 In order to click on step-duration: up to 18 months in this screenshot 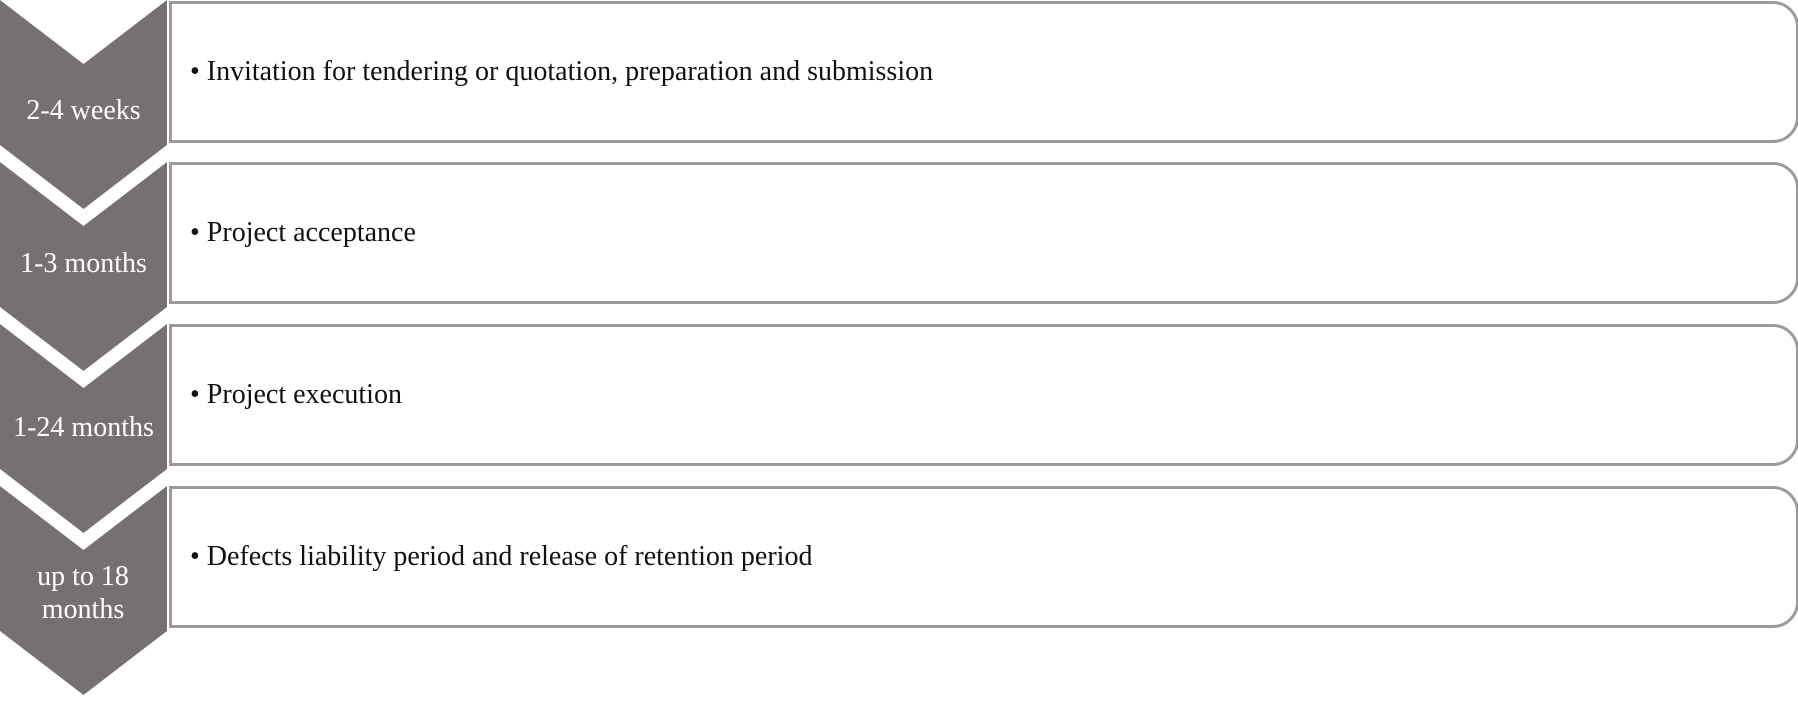, I will do `click(83, 593)`.